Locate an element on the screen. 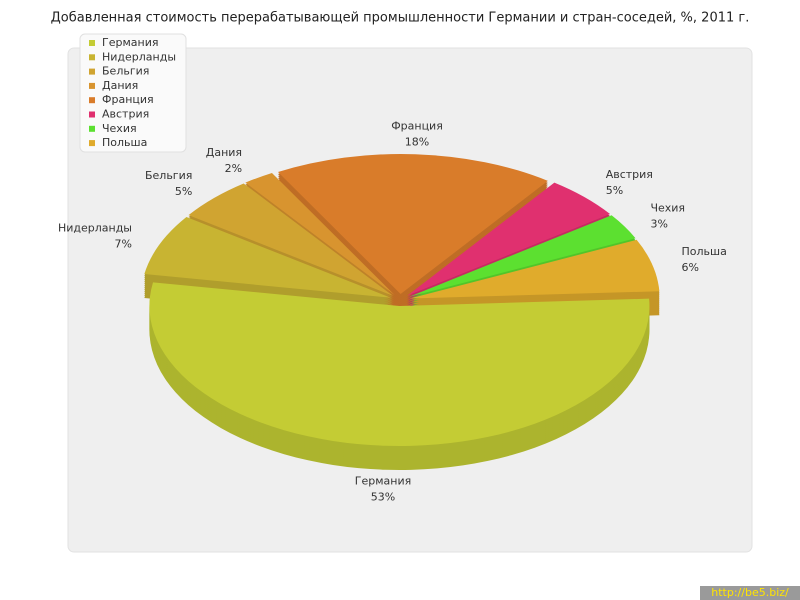 This screenshot has height=600, width=800. slice-value-label: 18% is located at coordinates (417, 141).